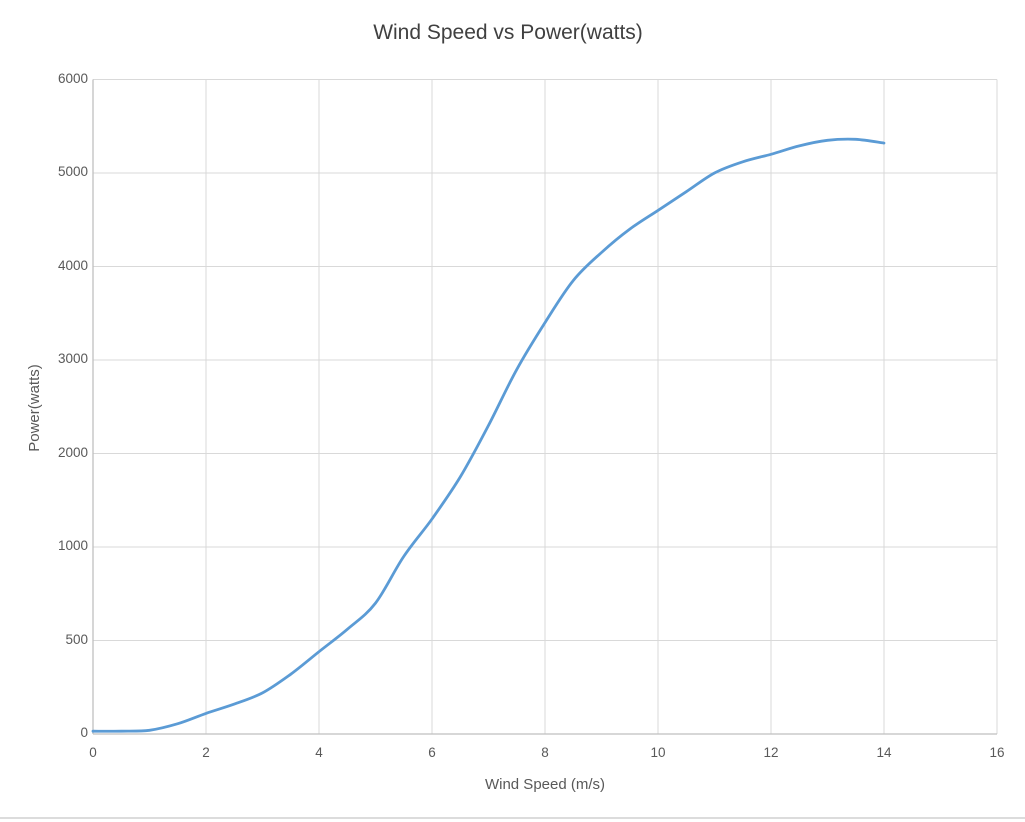 This screenshot has width=1025, height=822. What do you see at coordinates (658, 752) in the screenshot?
I see `x-tick-label: 10` at bounding box center [658, 752].